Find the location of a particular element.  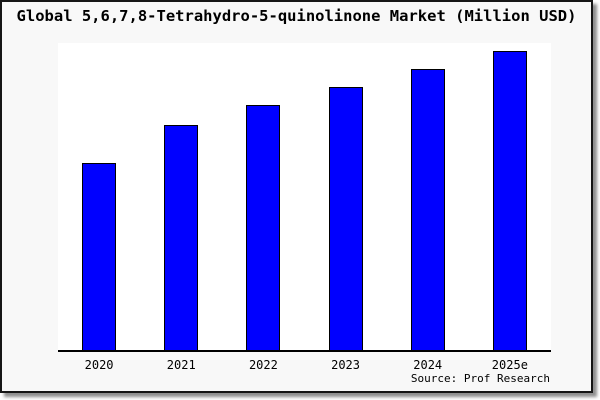

bar-column-2023: 2023 is located at coordinates (345, 207).